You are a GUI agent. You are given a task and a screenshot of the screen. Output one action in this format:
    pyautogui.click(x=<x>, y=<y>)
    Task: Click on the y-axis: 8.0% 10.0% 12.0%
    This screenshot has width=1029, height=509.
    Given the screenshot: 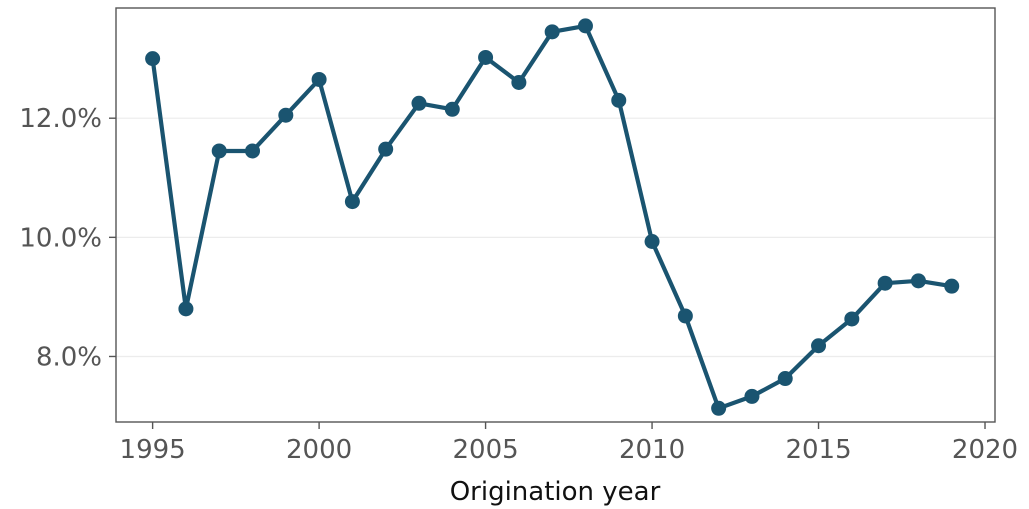 What is the action you would take?
    pyautogui.click(x=67, y=238)
    